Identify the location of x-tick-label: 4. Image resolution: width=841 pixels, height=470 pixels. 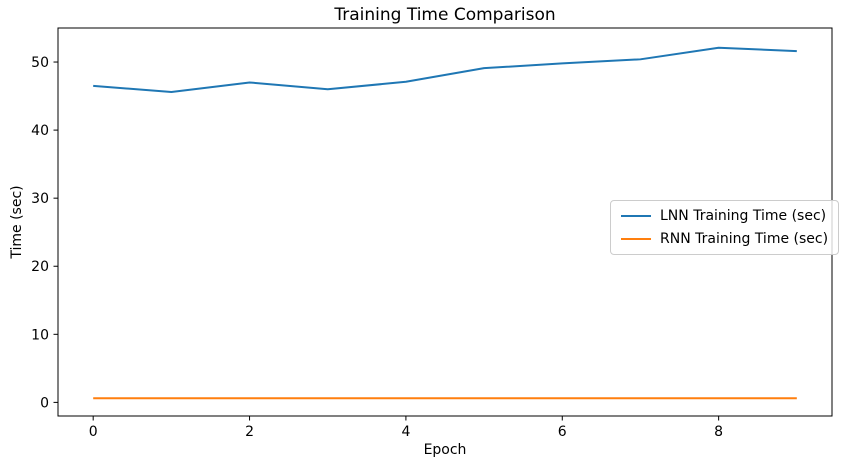
(405, 432).